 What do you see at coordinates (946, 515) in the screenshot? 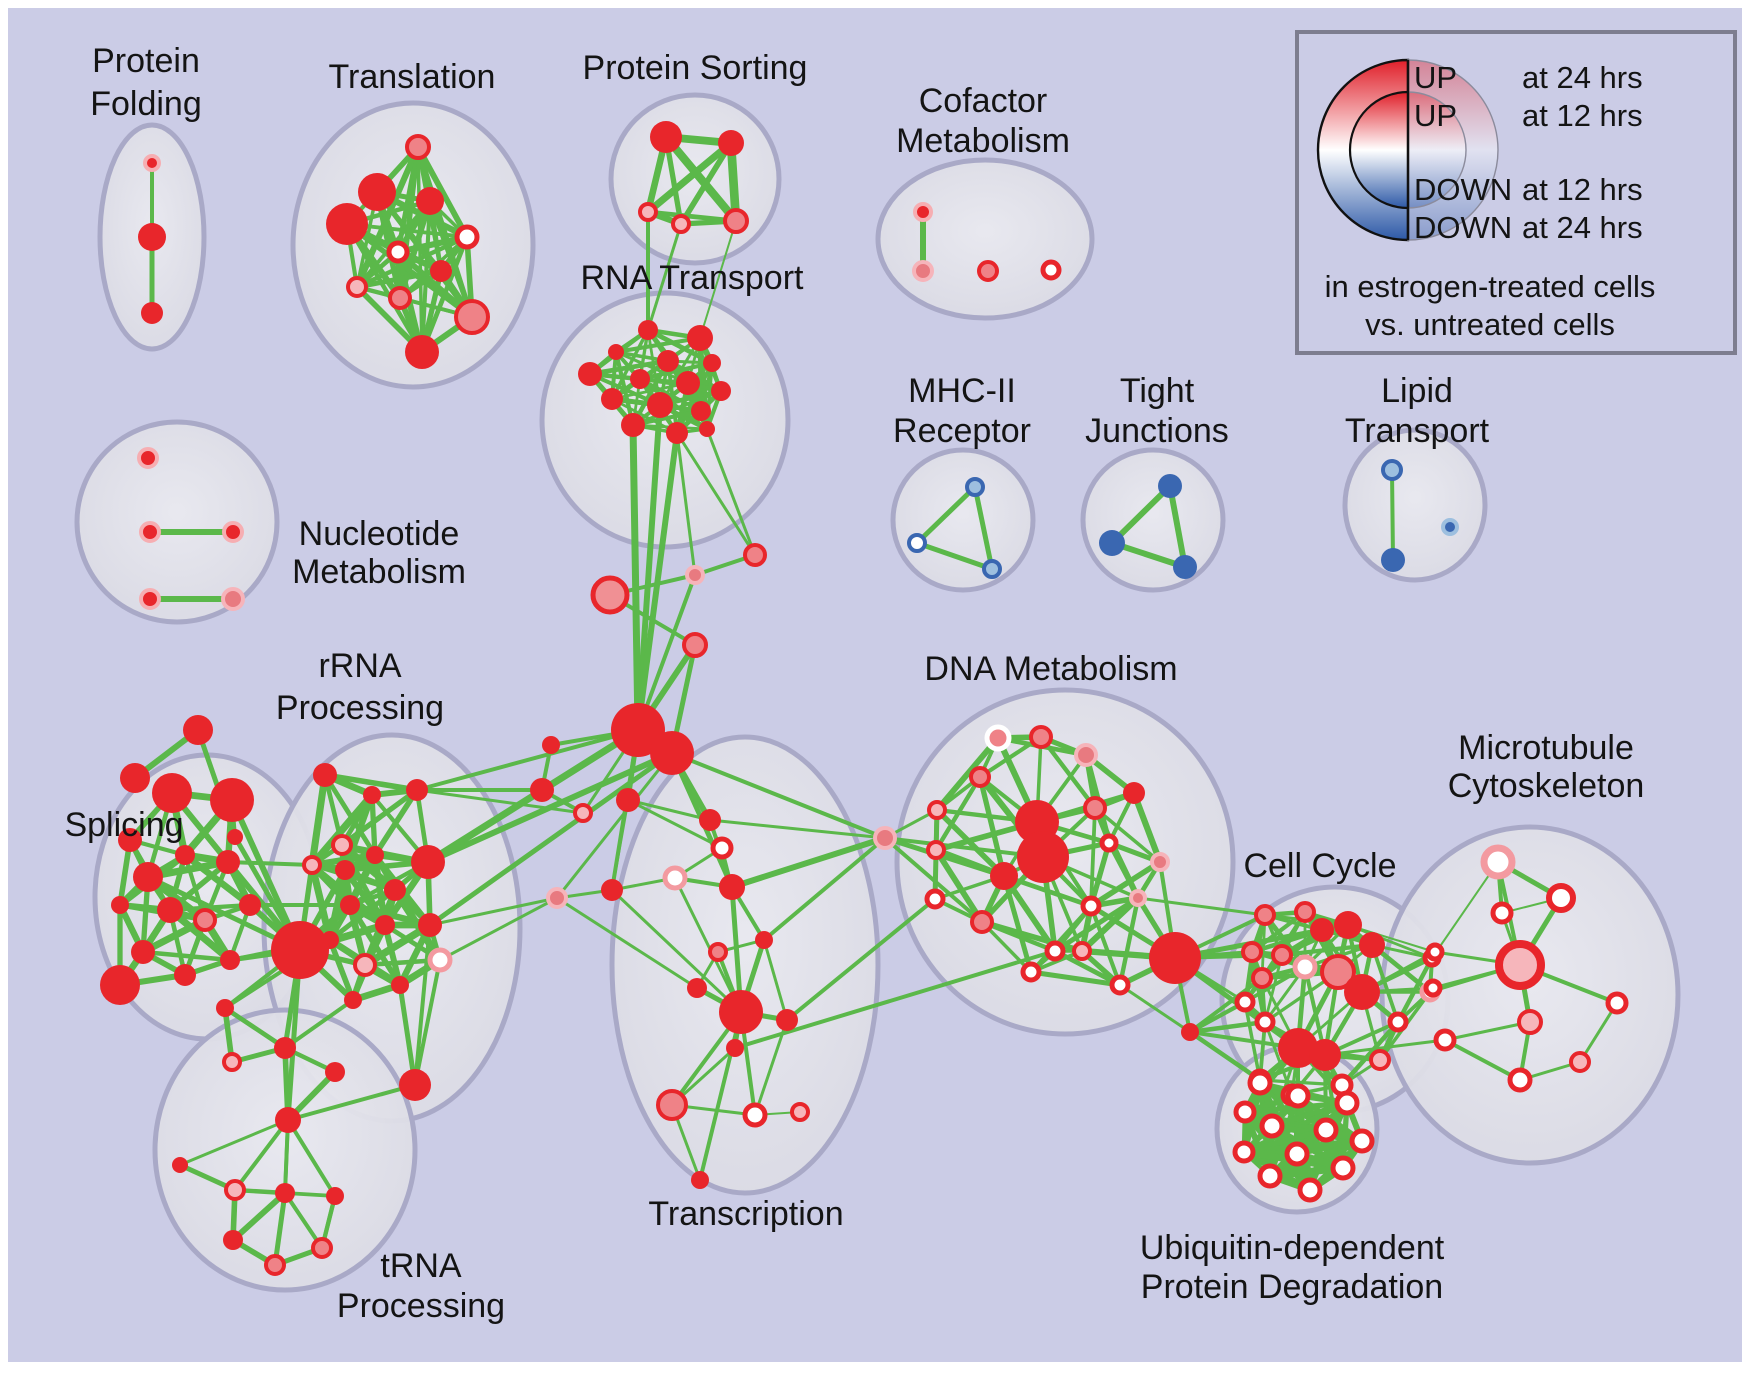
I see `edge-mhc` at bounding box center [946, 515].